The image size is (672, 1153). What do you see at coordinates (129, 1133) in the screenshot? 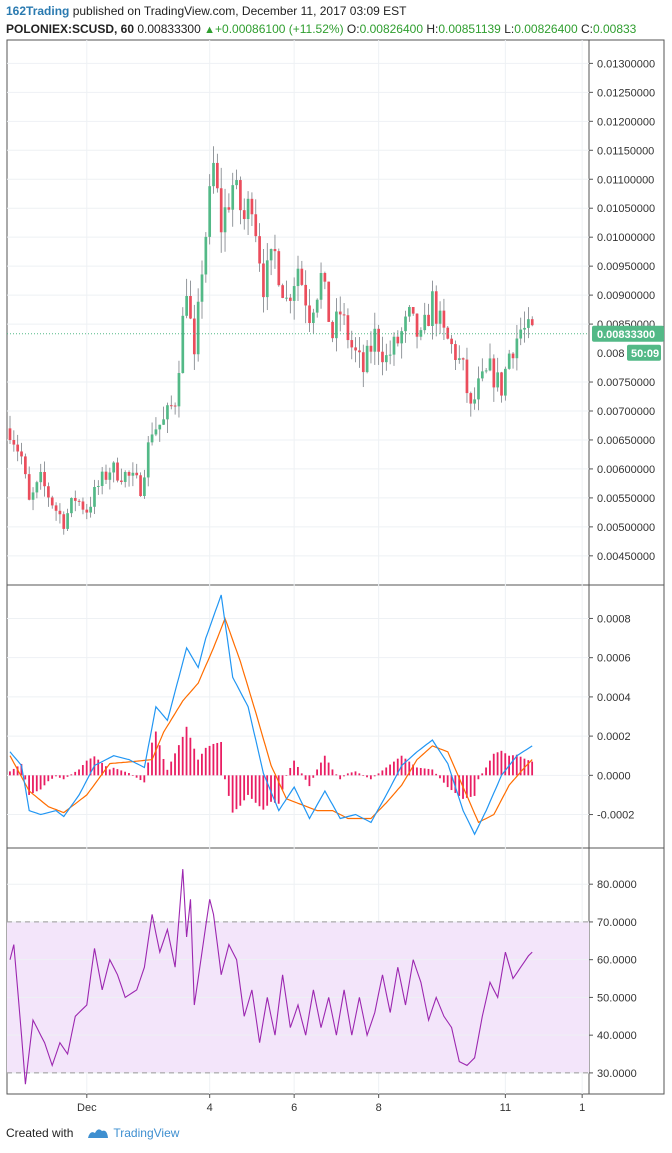
I see `tradingview-brand: TradingView` at bounding box center [129, 1133].